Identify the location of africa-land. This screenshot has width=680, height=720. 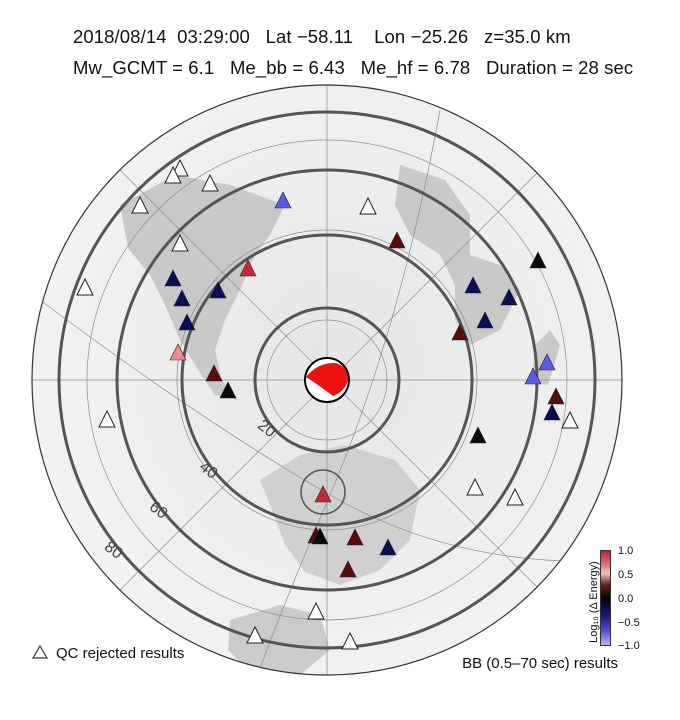
(457, 255).